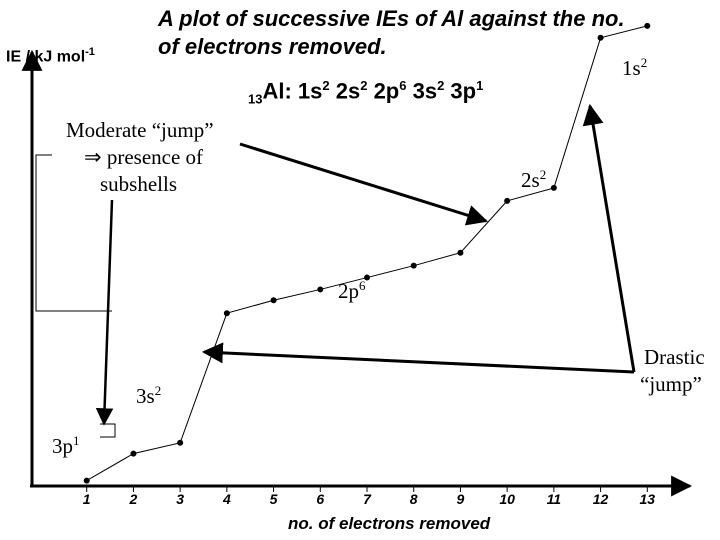 The height and width of the screenshot is (540, 720). I want to click on x-tick-label: 6, so click(320, 499).